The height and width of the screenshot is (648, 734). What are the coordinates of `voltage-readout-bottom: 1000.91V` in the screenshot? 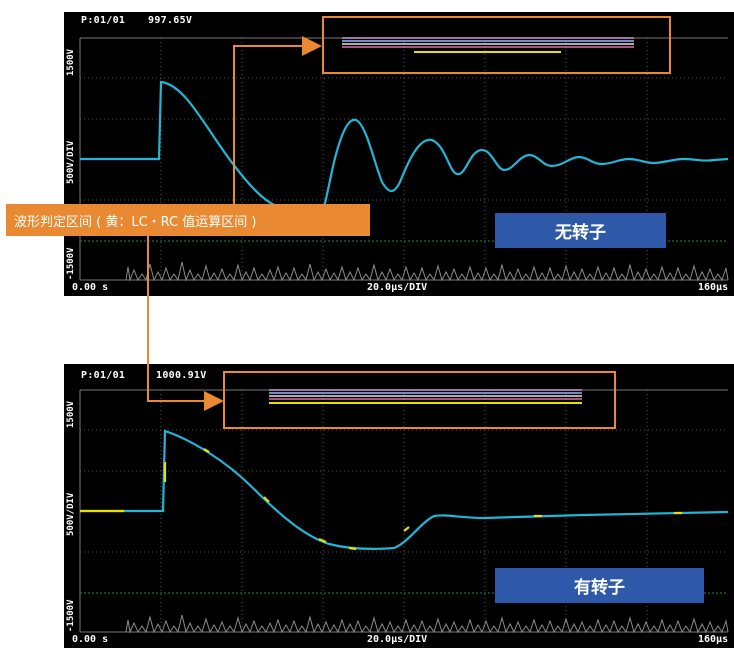 It's located at (181, 375).